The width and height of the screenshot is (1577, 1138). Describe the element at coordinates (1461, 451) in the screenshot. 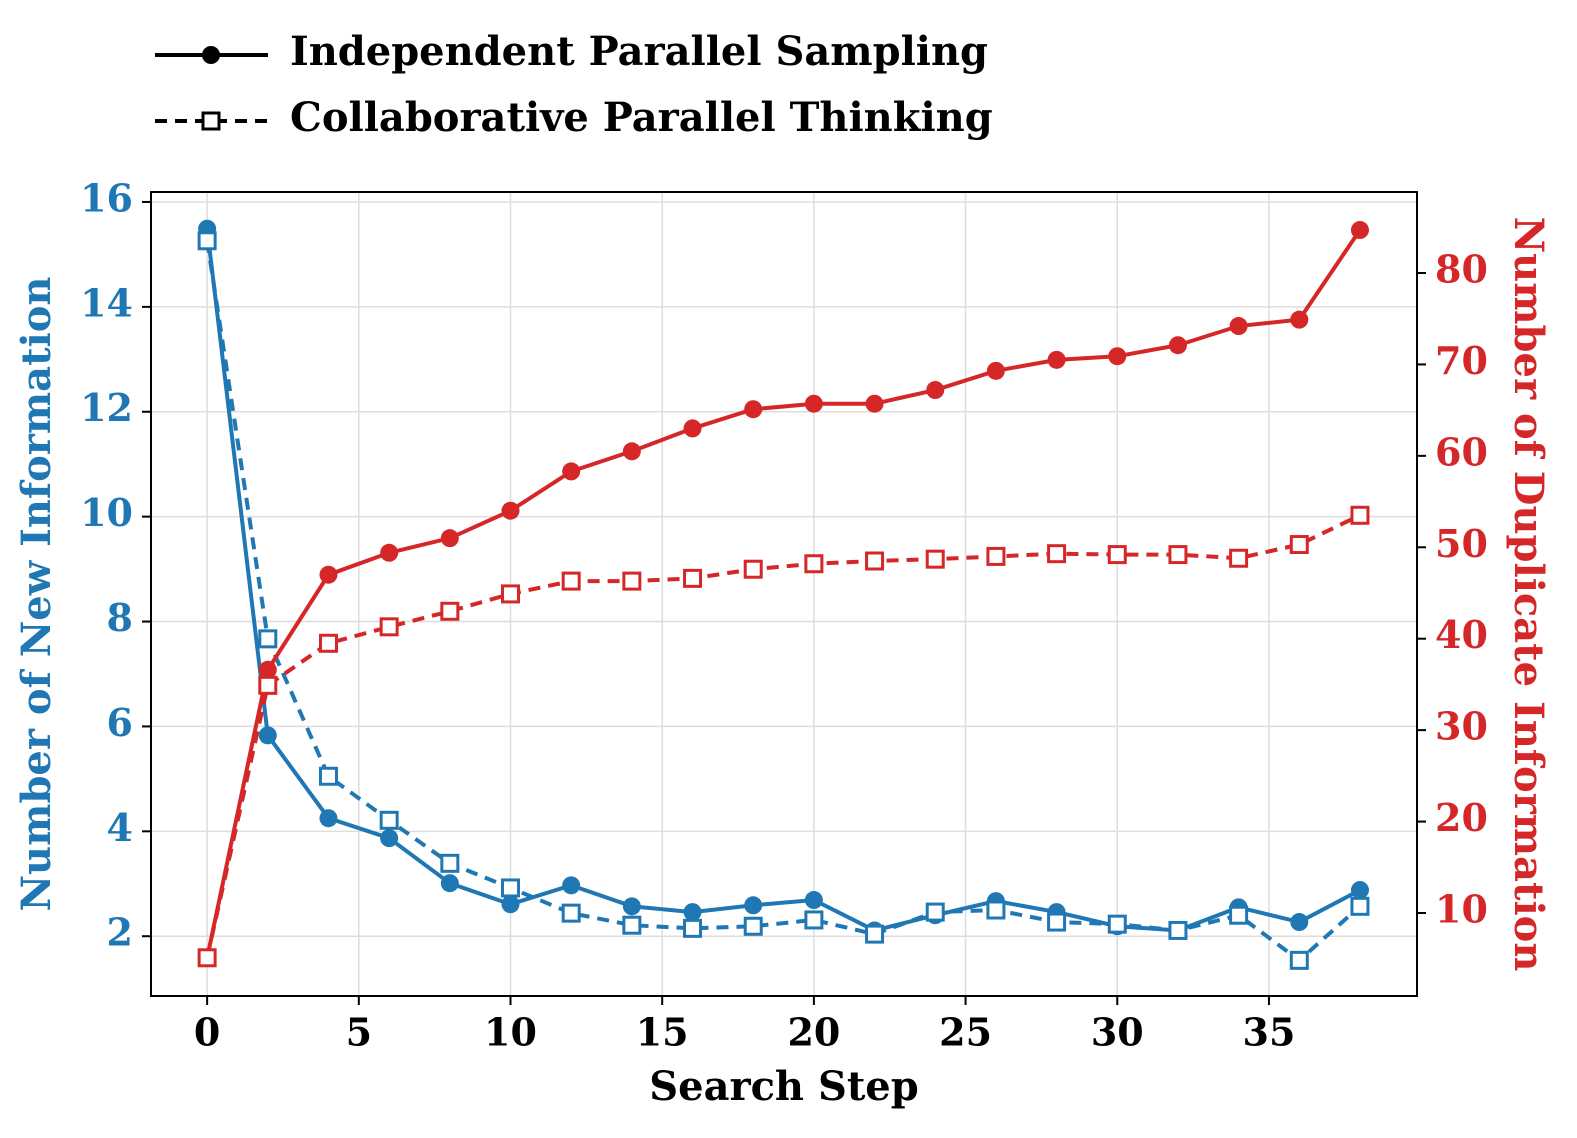

I see `y2-tick-label: 60` at that location.